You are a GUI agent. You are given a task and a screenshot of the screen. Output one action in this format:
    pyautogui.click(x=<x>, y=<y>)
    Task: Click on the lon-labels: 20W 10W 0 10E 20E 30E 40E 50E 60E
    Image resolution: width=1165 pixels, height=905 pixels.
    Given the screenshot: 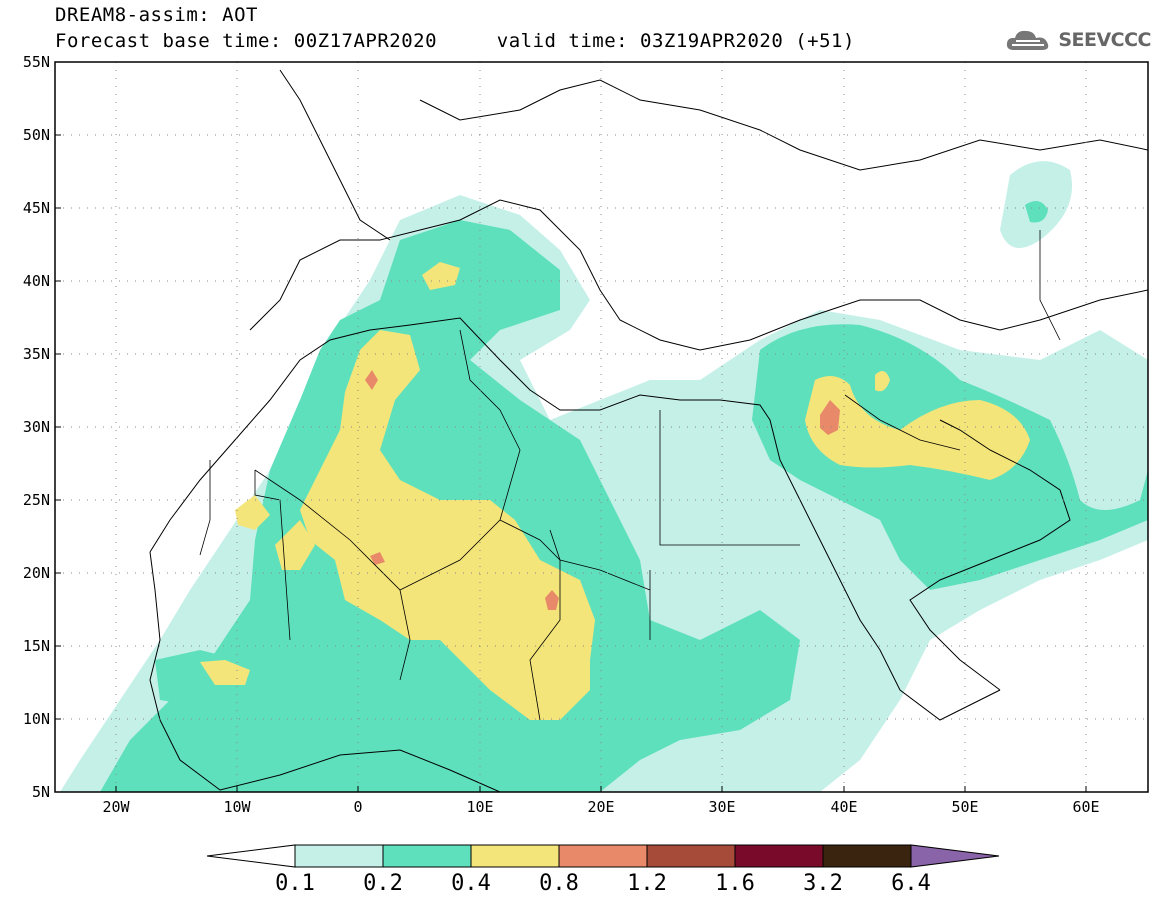 What is the action you would take?
    pyautogui.click(x=600, y=807)
    